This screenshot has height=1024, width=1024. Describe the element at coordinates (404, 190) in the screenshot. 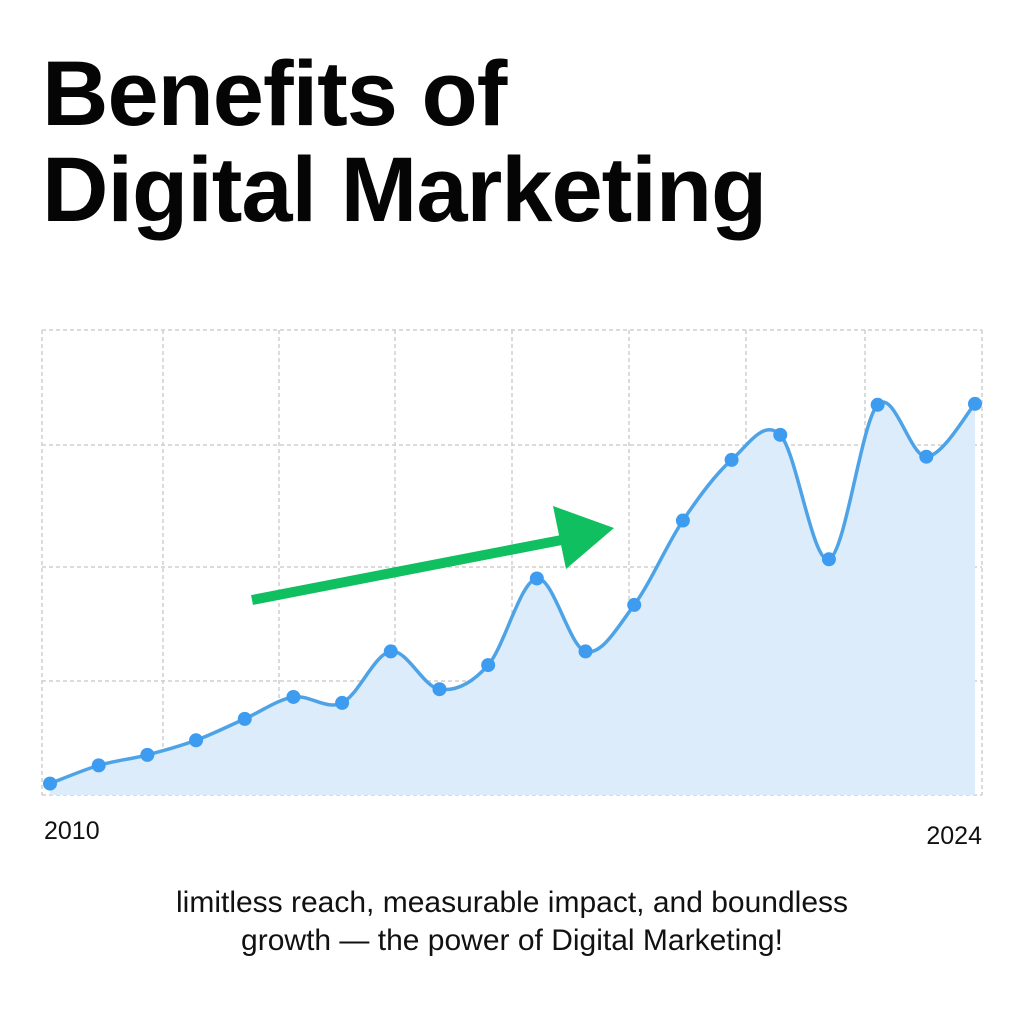

I see `title-line-2: Digital Marketing` at that location.